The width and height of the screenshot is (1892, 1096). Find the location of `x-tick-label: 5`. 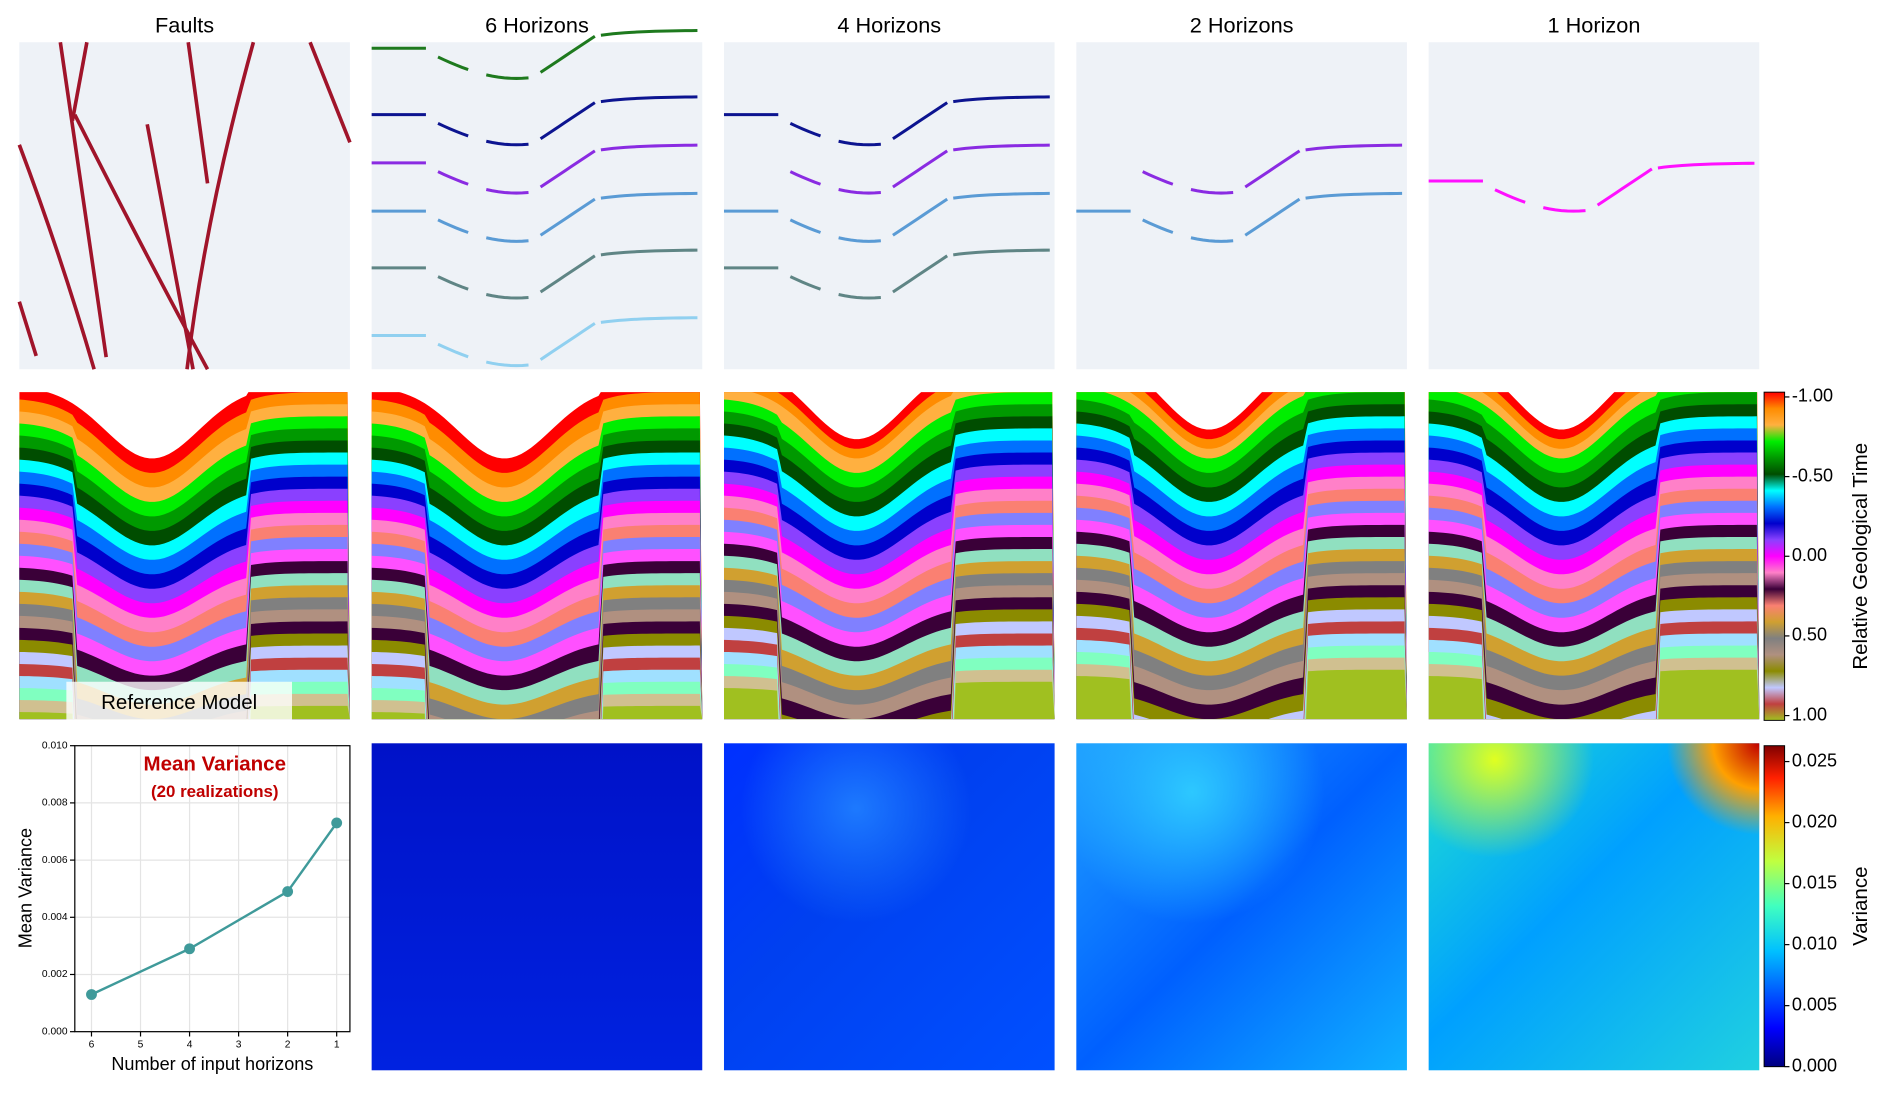

x-tick-label: 5 is located at coordinates (141, 1045).